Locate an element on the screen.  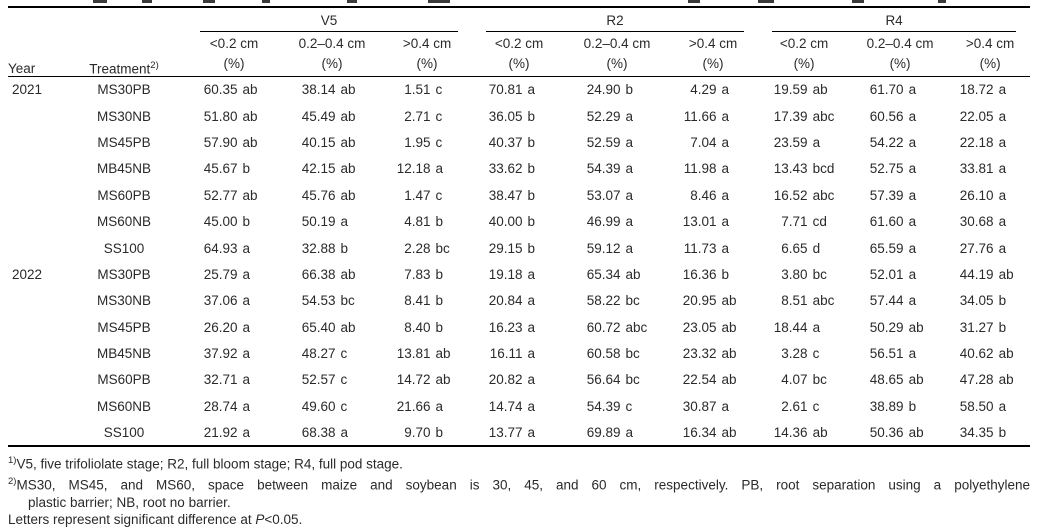
value-cell: 37.92 a is located at coordinates (234, 353).